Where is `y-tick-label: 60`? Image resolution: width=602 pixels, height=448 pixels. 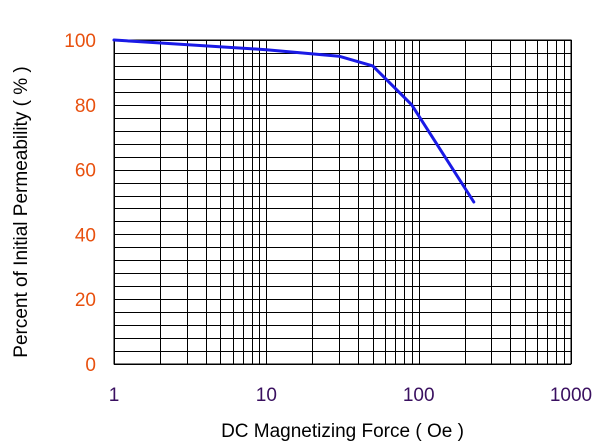 y-tick-label: 60 is located at coordinates (85, 171).